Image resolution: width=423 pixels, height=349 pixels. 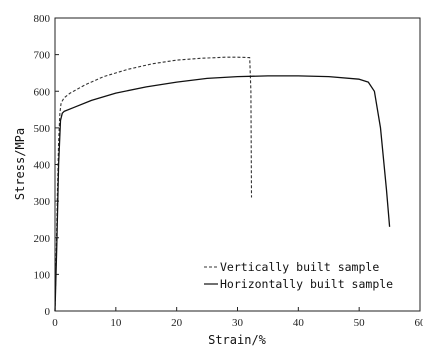 What do you see at coordinates (360, 323) in the screenshot?
I see `x-tick-label: 50` at bounding box center [360, 323].